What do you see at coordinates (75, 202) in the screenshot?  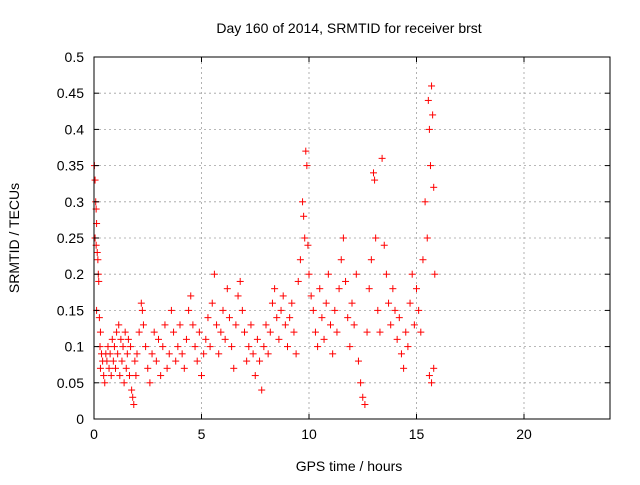 I see `y-tick-label: 0.3` at bounding box center [75, 202].